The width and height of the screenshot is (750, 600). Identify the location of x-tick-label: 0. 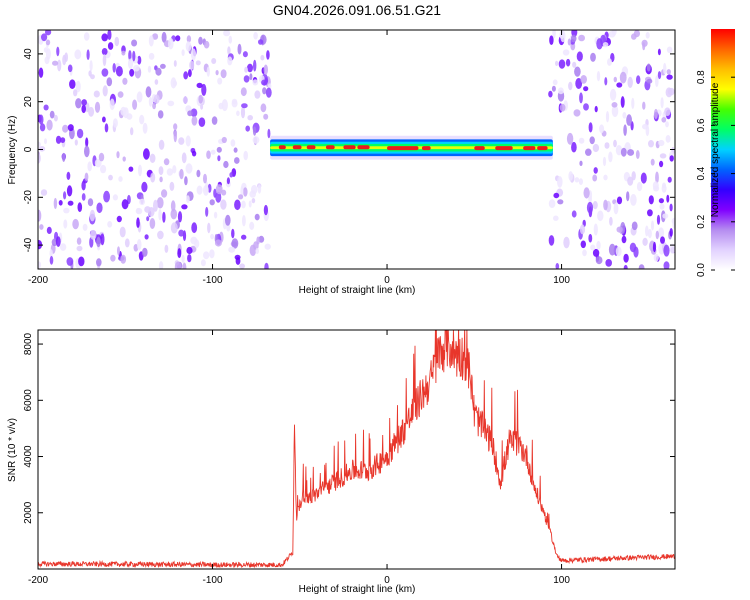
(387, 280).